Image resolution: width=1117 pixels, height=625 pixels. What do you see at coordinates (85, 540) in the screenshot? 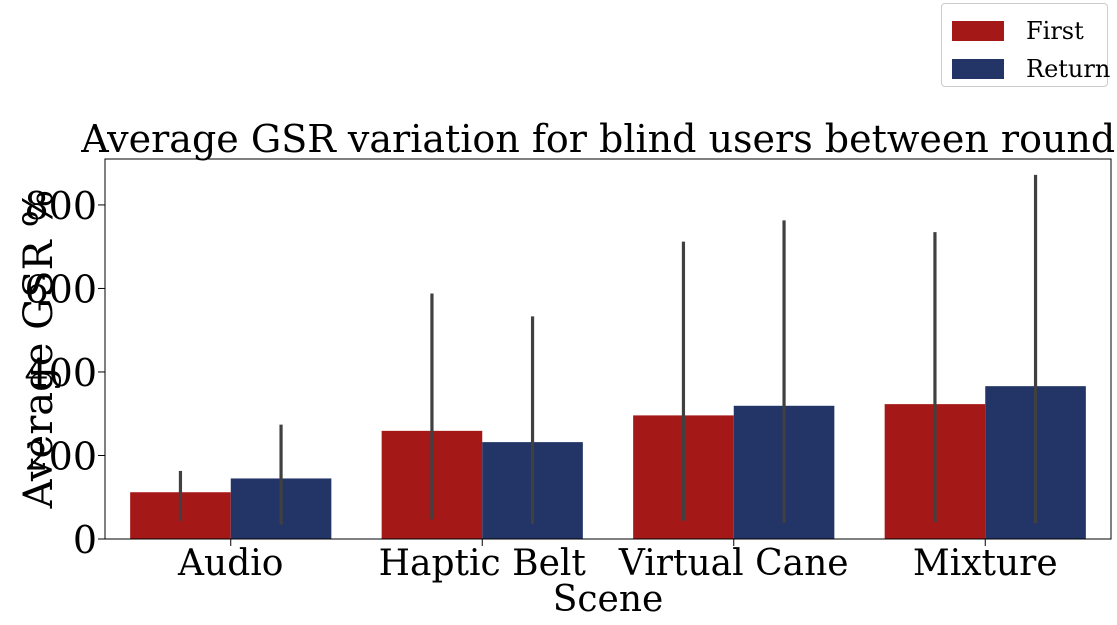
I see `y-tick-label-0: 0` at bounding box center [85, 540].